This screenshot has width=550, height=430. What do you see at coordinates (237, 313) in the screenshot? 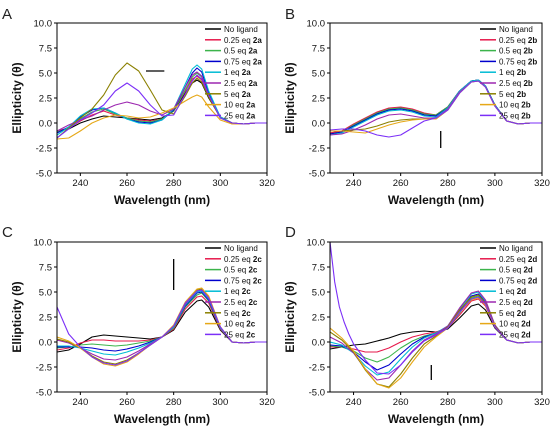
I see `legend-entry: 5 eq 2c` at bounding box center [237, 313].